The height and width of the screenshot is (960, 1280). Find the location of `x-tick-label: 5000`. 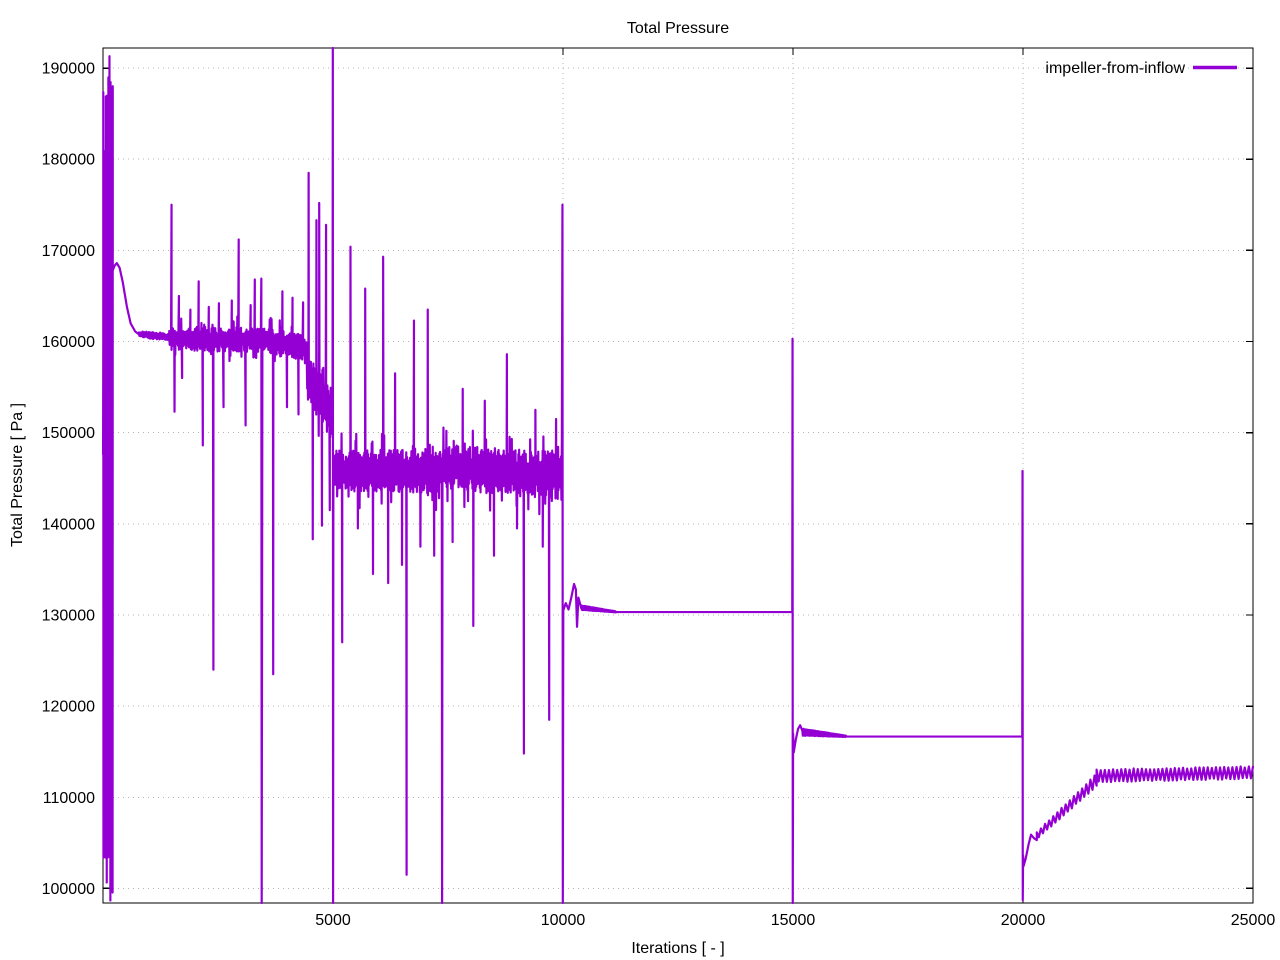

x-tick-label: 5000 is located at coordinates (333, 920).